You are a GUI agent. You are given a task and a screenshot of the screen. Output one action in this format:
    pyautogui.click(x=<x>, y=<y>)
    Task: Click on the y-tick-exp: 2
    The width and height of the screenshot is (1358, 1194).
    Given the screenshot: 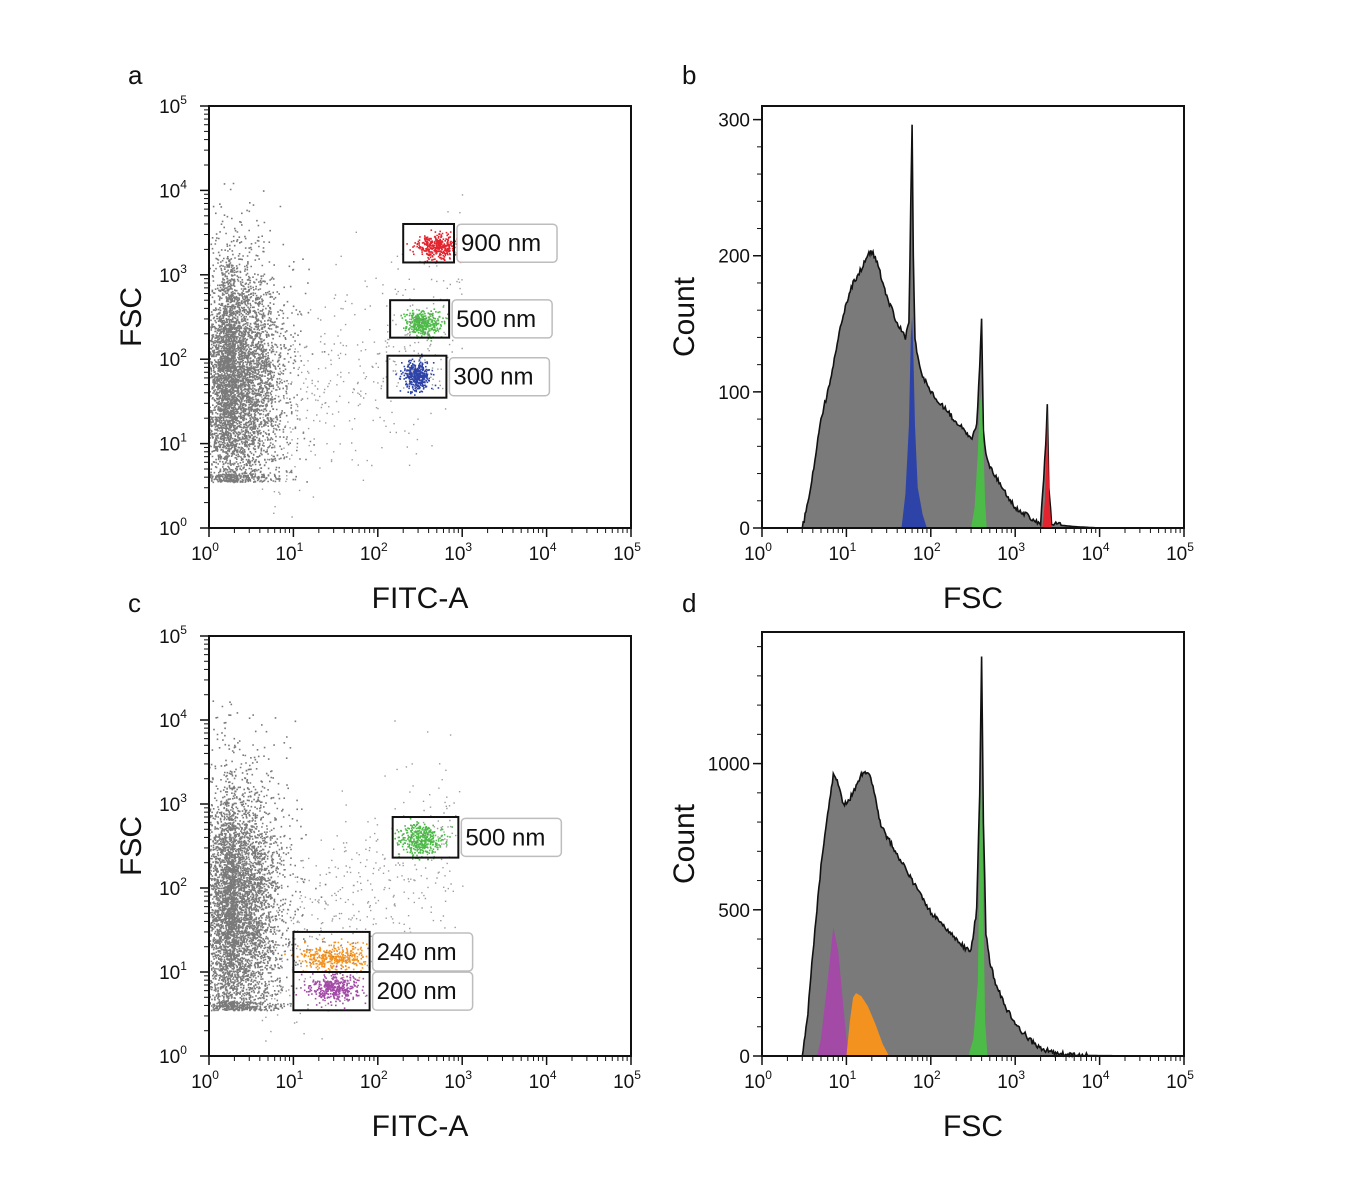 What is the action you would take?
    pyautogui.click(x=183, y=882)
    